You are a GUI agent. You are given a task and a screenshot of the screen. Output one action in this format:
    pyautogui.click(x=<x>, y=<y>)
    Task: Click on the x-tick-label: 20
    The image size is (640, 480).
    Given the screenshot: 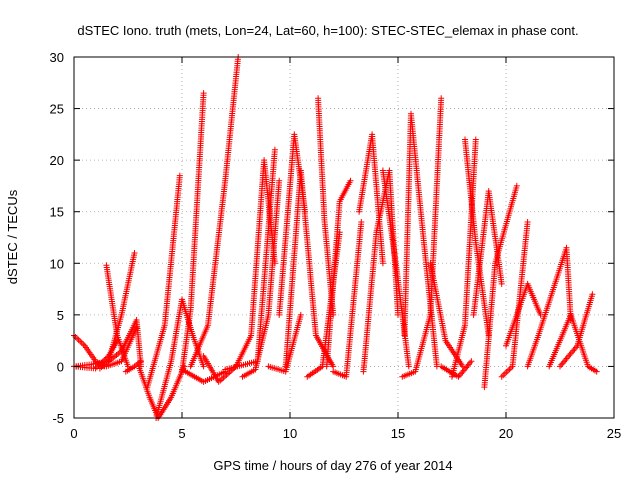 What is the action you would take?
    pyautogui.click(x=506, y=433)
    